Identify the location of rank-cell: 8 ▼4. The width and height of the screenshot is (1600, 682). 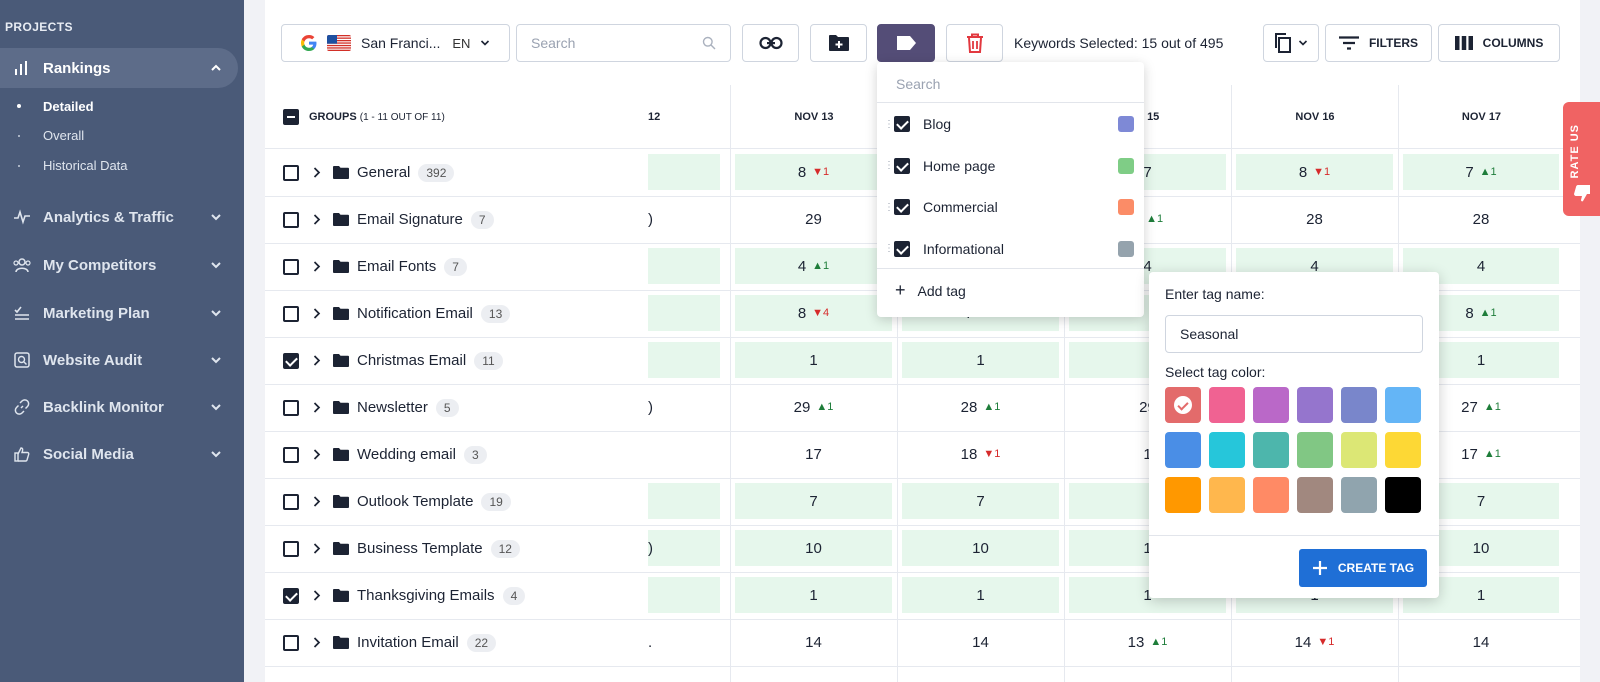
(813, 313).